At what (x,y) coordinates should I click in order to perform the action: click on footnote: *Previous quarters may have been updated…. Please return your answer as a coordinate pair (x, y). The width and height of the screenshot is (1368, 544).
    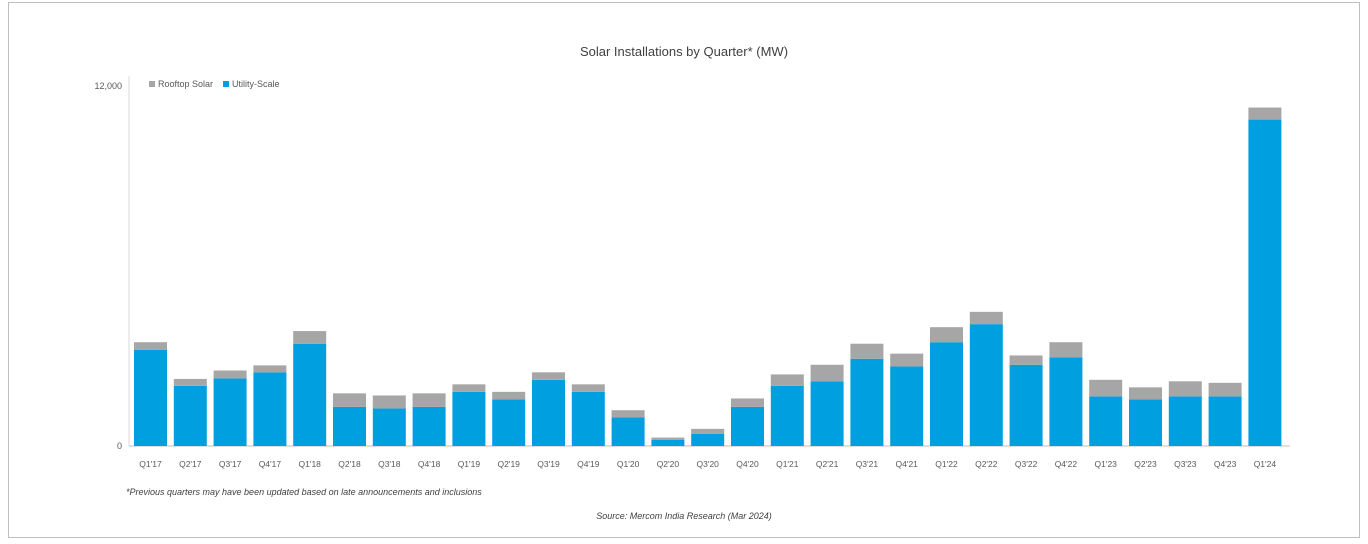
    Looking at the image, I should click on (304, 492).